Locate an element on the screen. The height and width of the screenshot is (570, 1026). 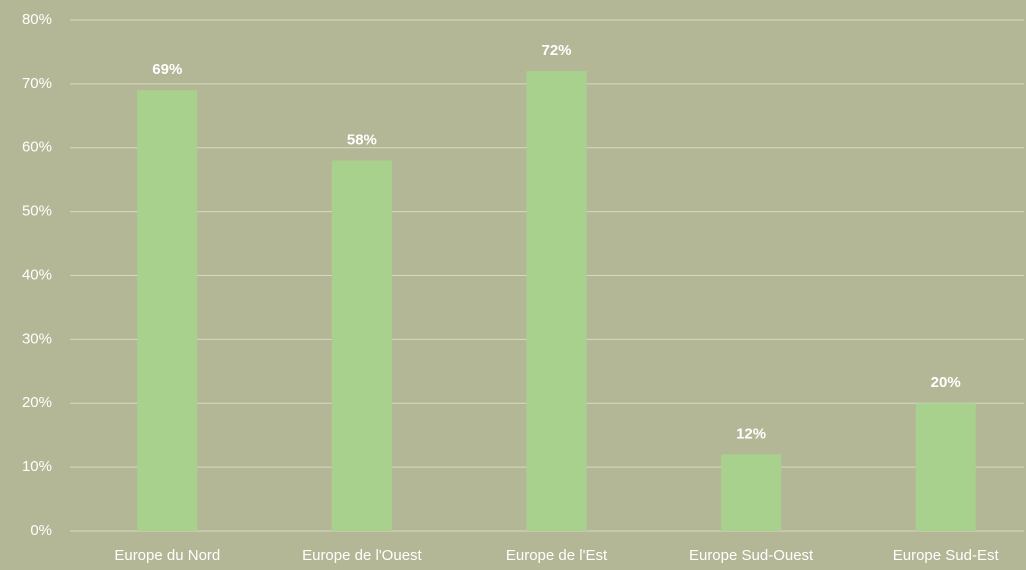
x-tick-label: Europe du Nord is located at coordinates (167, 555).